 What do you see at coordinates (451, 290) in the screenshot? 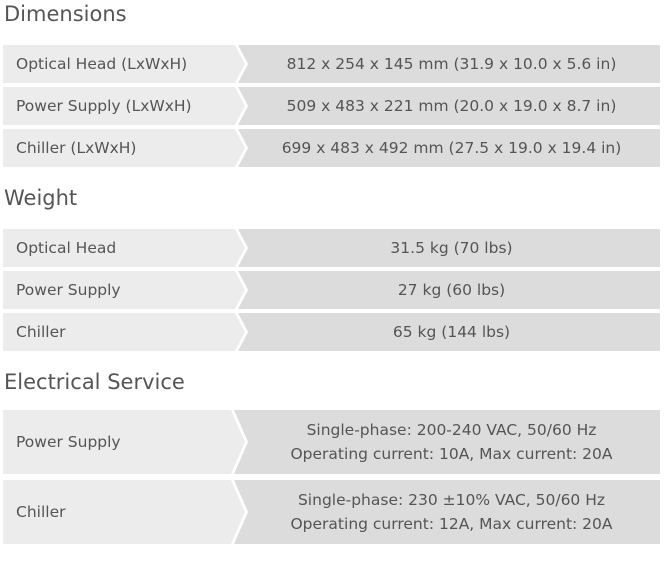
I see `value-line: 27 kg (60 lbs)` at bounding box center [451, 290].